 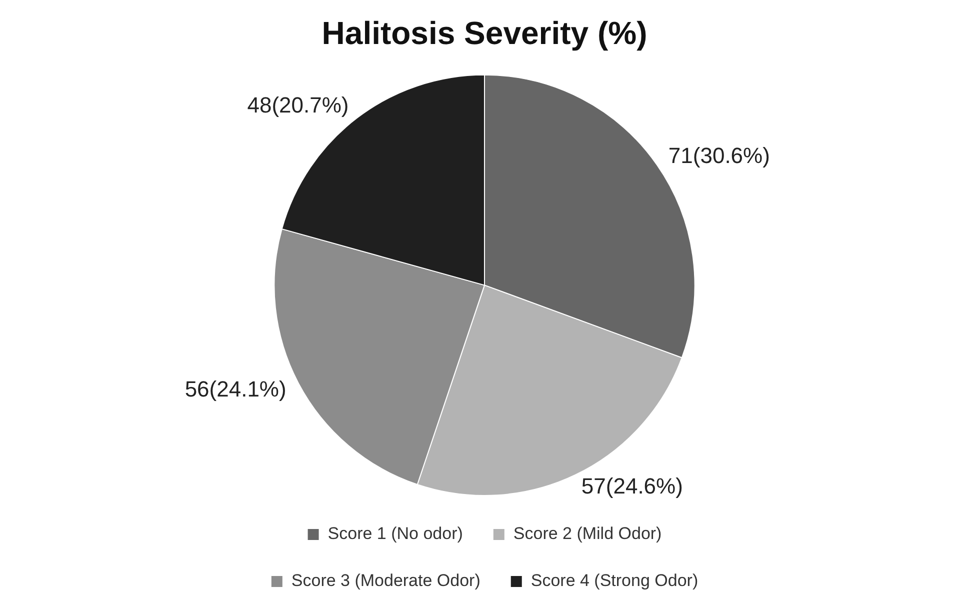 What do you see at coordinates (719, 155) in the screenshot?
I see `data-label: 71(30.6%)` at bounding box center [719, 155].